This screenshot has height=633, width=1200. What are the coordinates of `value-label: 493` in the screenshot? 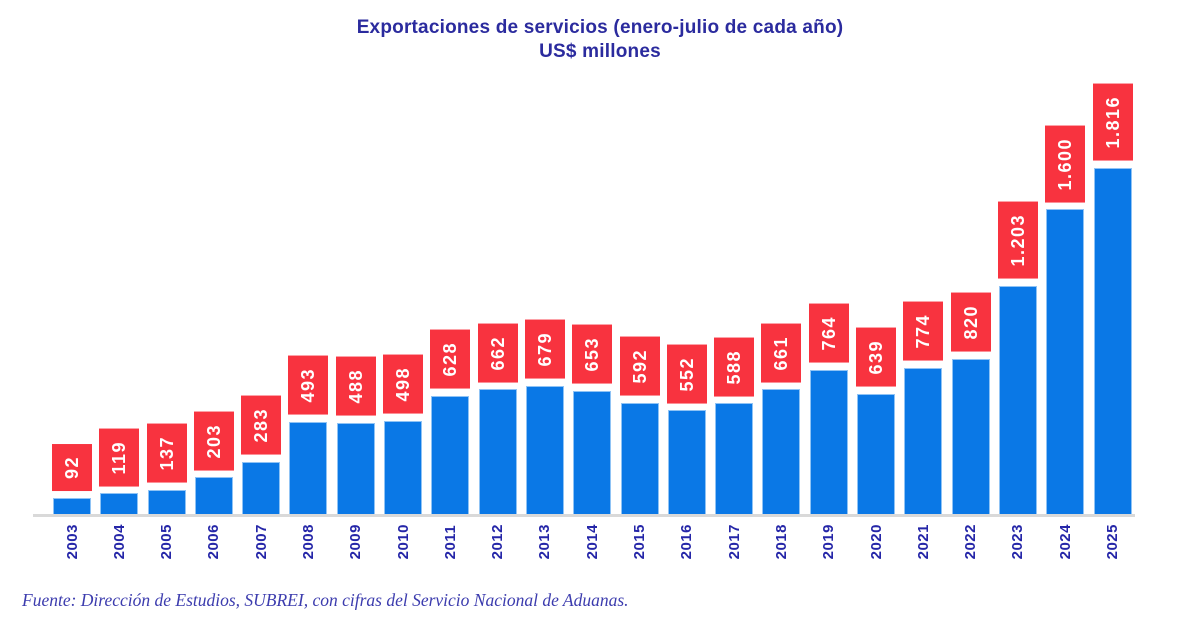 It's located at (308, 385).